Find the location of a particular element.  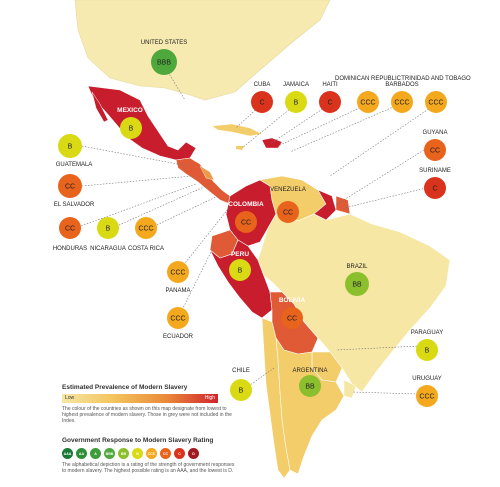

svg-text: ARGENTINA is located at coordinates (309, 371).